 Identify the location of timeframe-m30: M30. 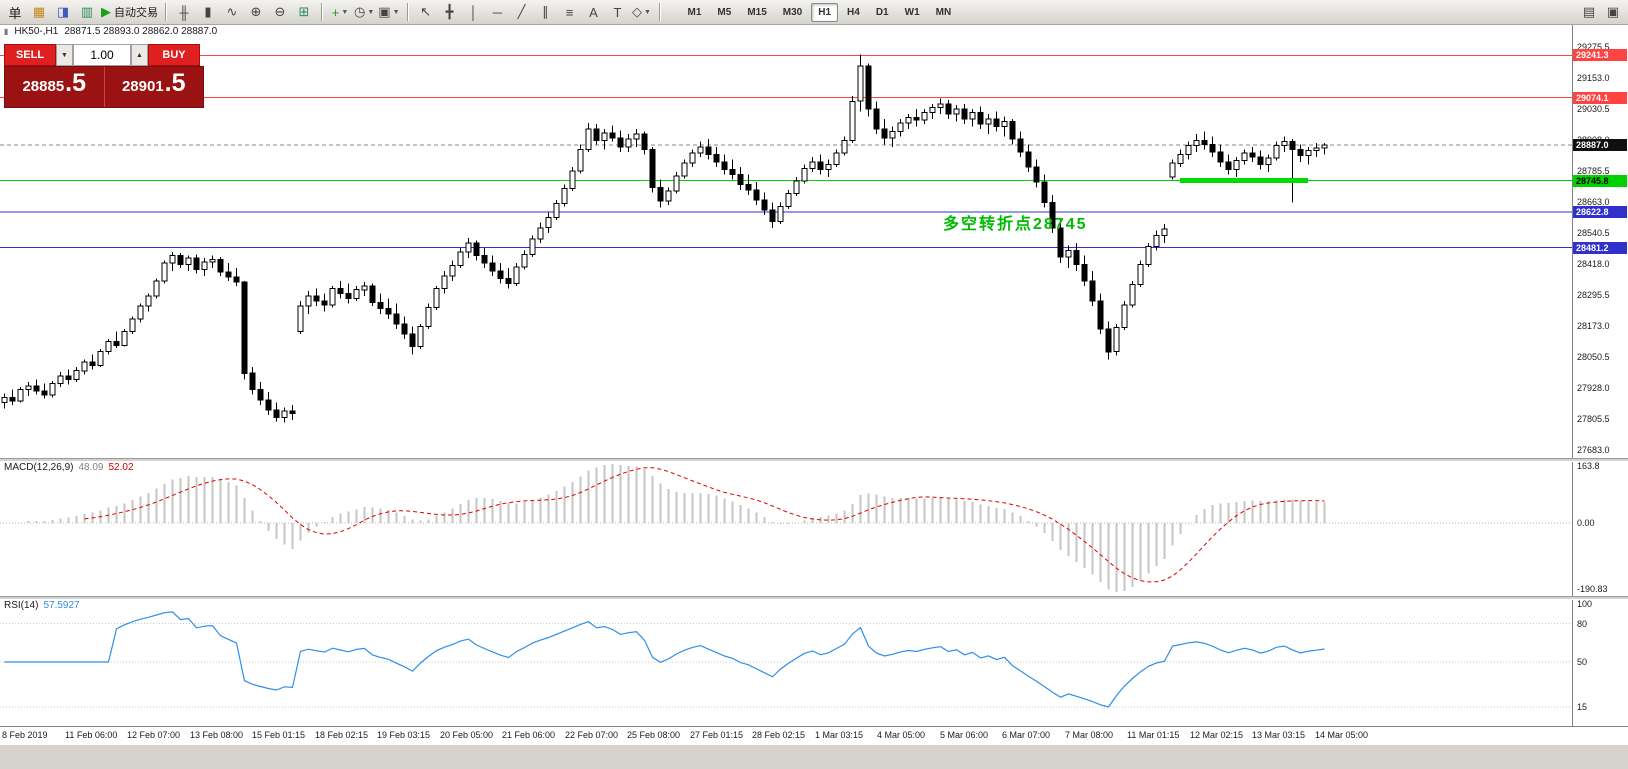
(792, 12).